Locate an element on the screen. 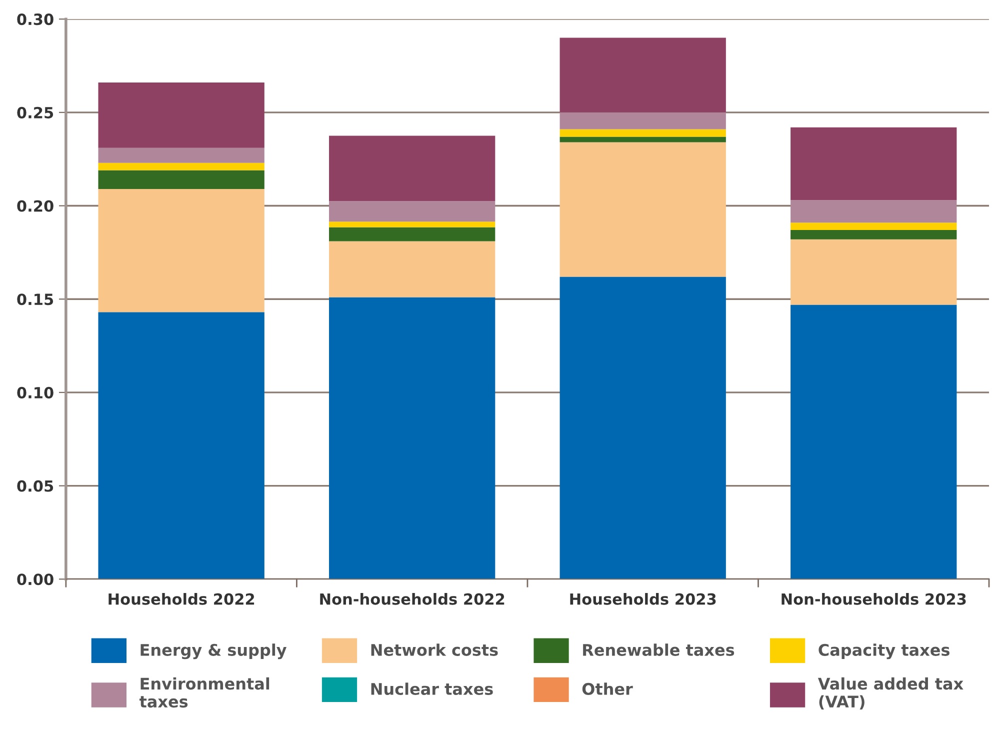 The width and height of the screenshot is (999, 734). legend-label: Capacity taxes is located at coordinates (884, 652).